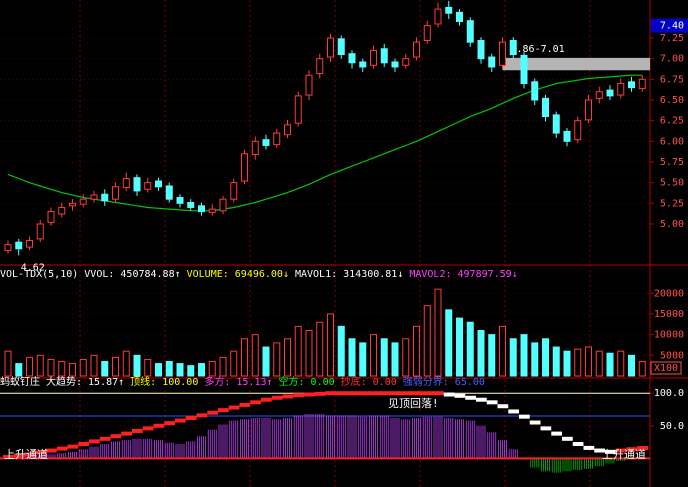  I want to click on legend-entry: 空方: 0.00, so click(307, 381).